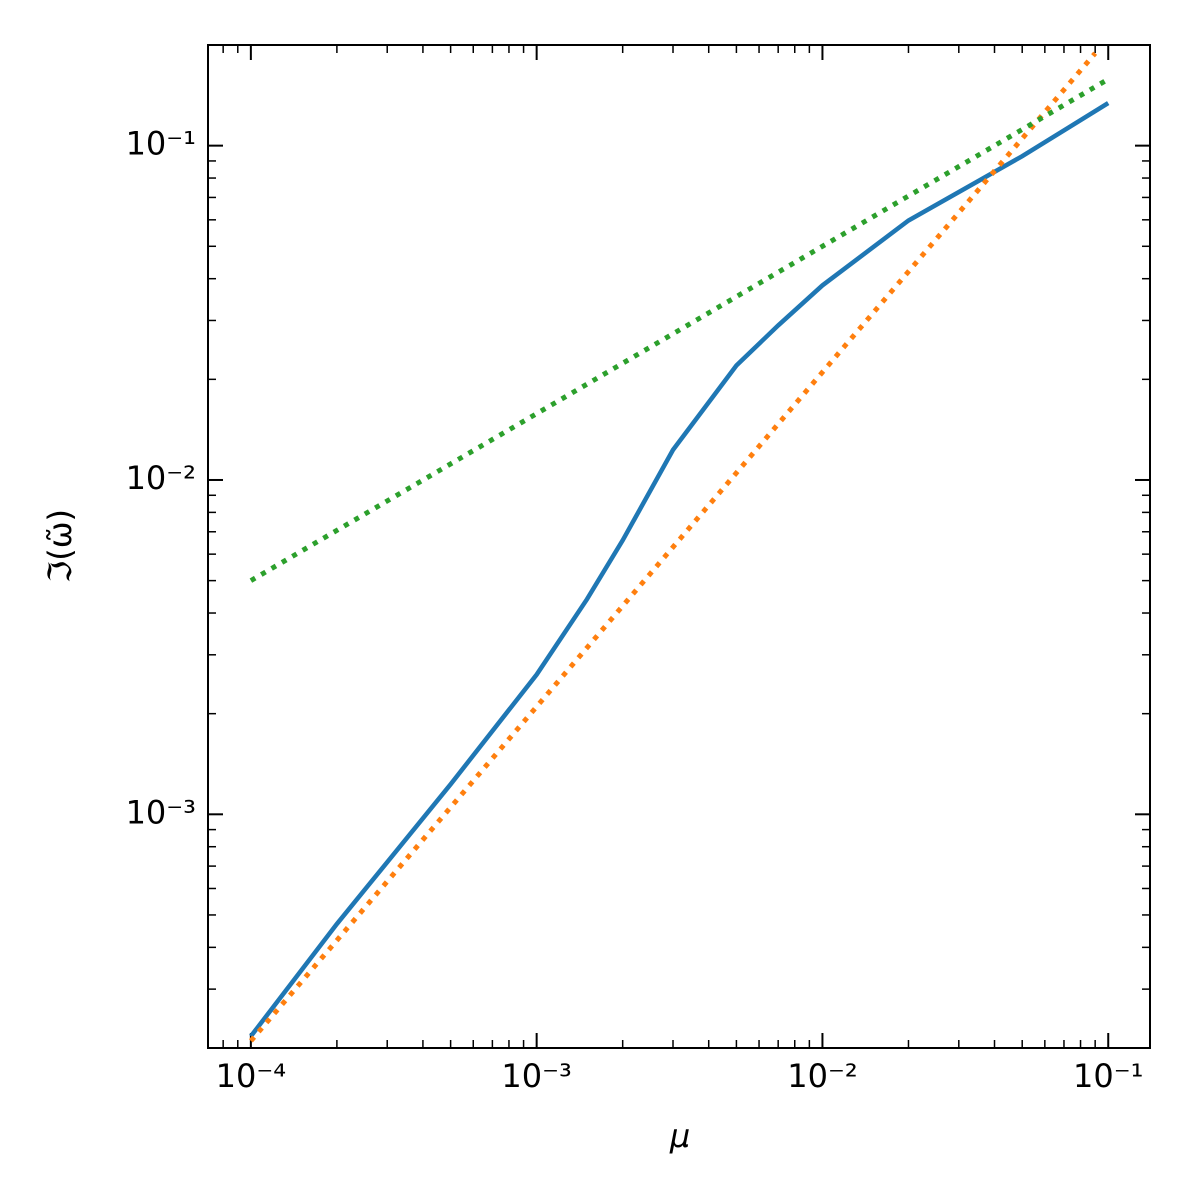 Image resolution: width=1200 pixels, height=1200 pixels. I want to click on x-tick-label: 10⁻⁴, so click(251, 1076).